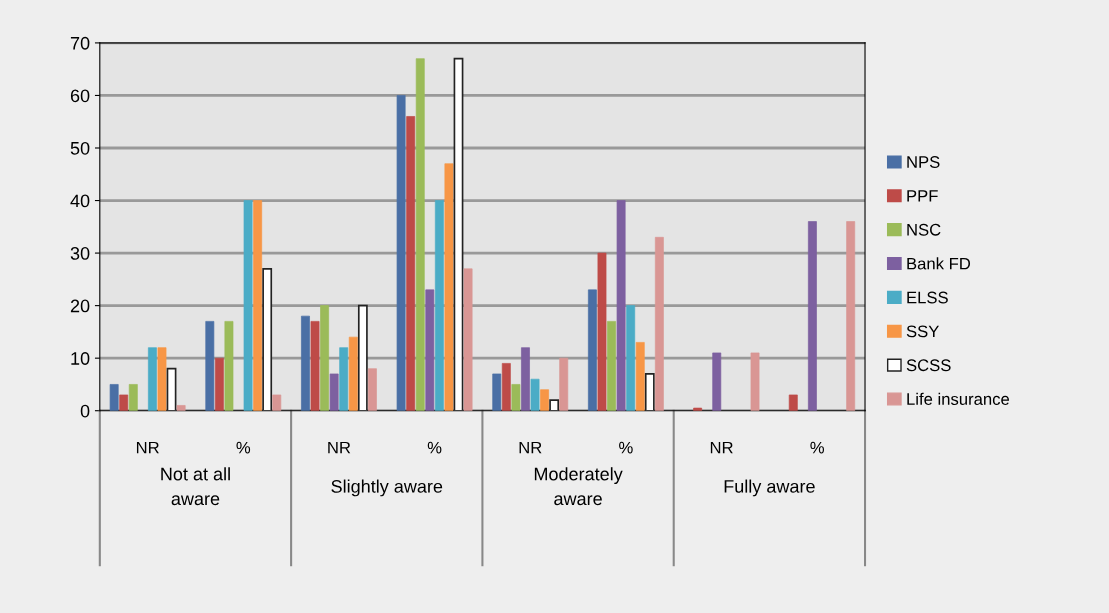 The width and height of the screenshot is (1109, 613). I want to click on y-tick-label: 60, so click(80, 96).